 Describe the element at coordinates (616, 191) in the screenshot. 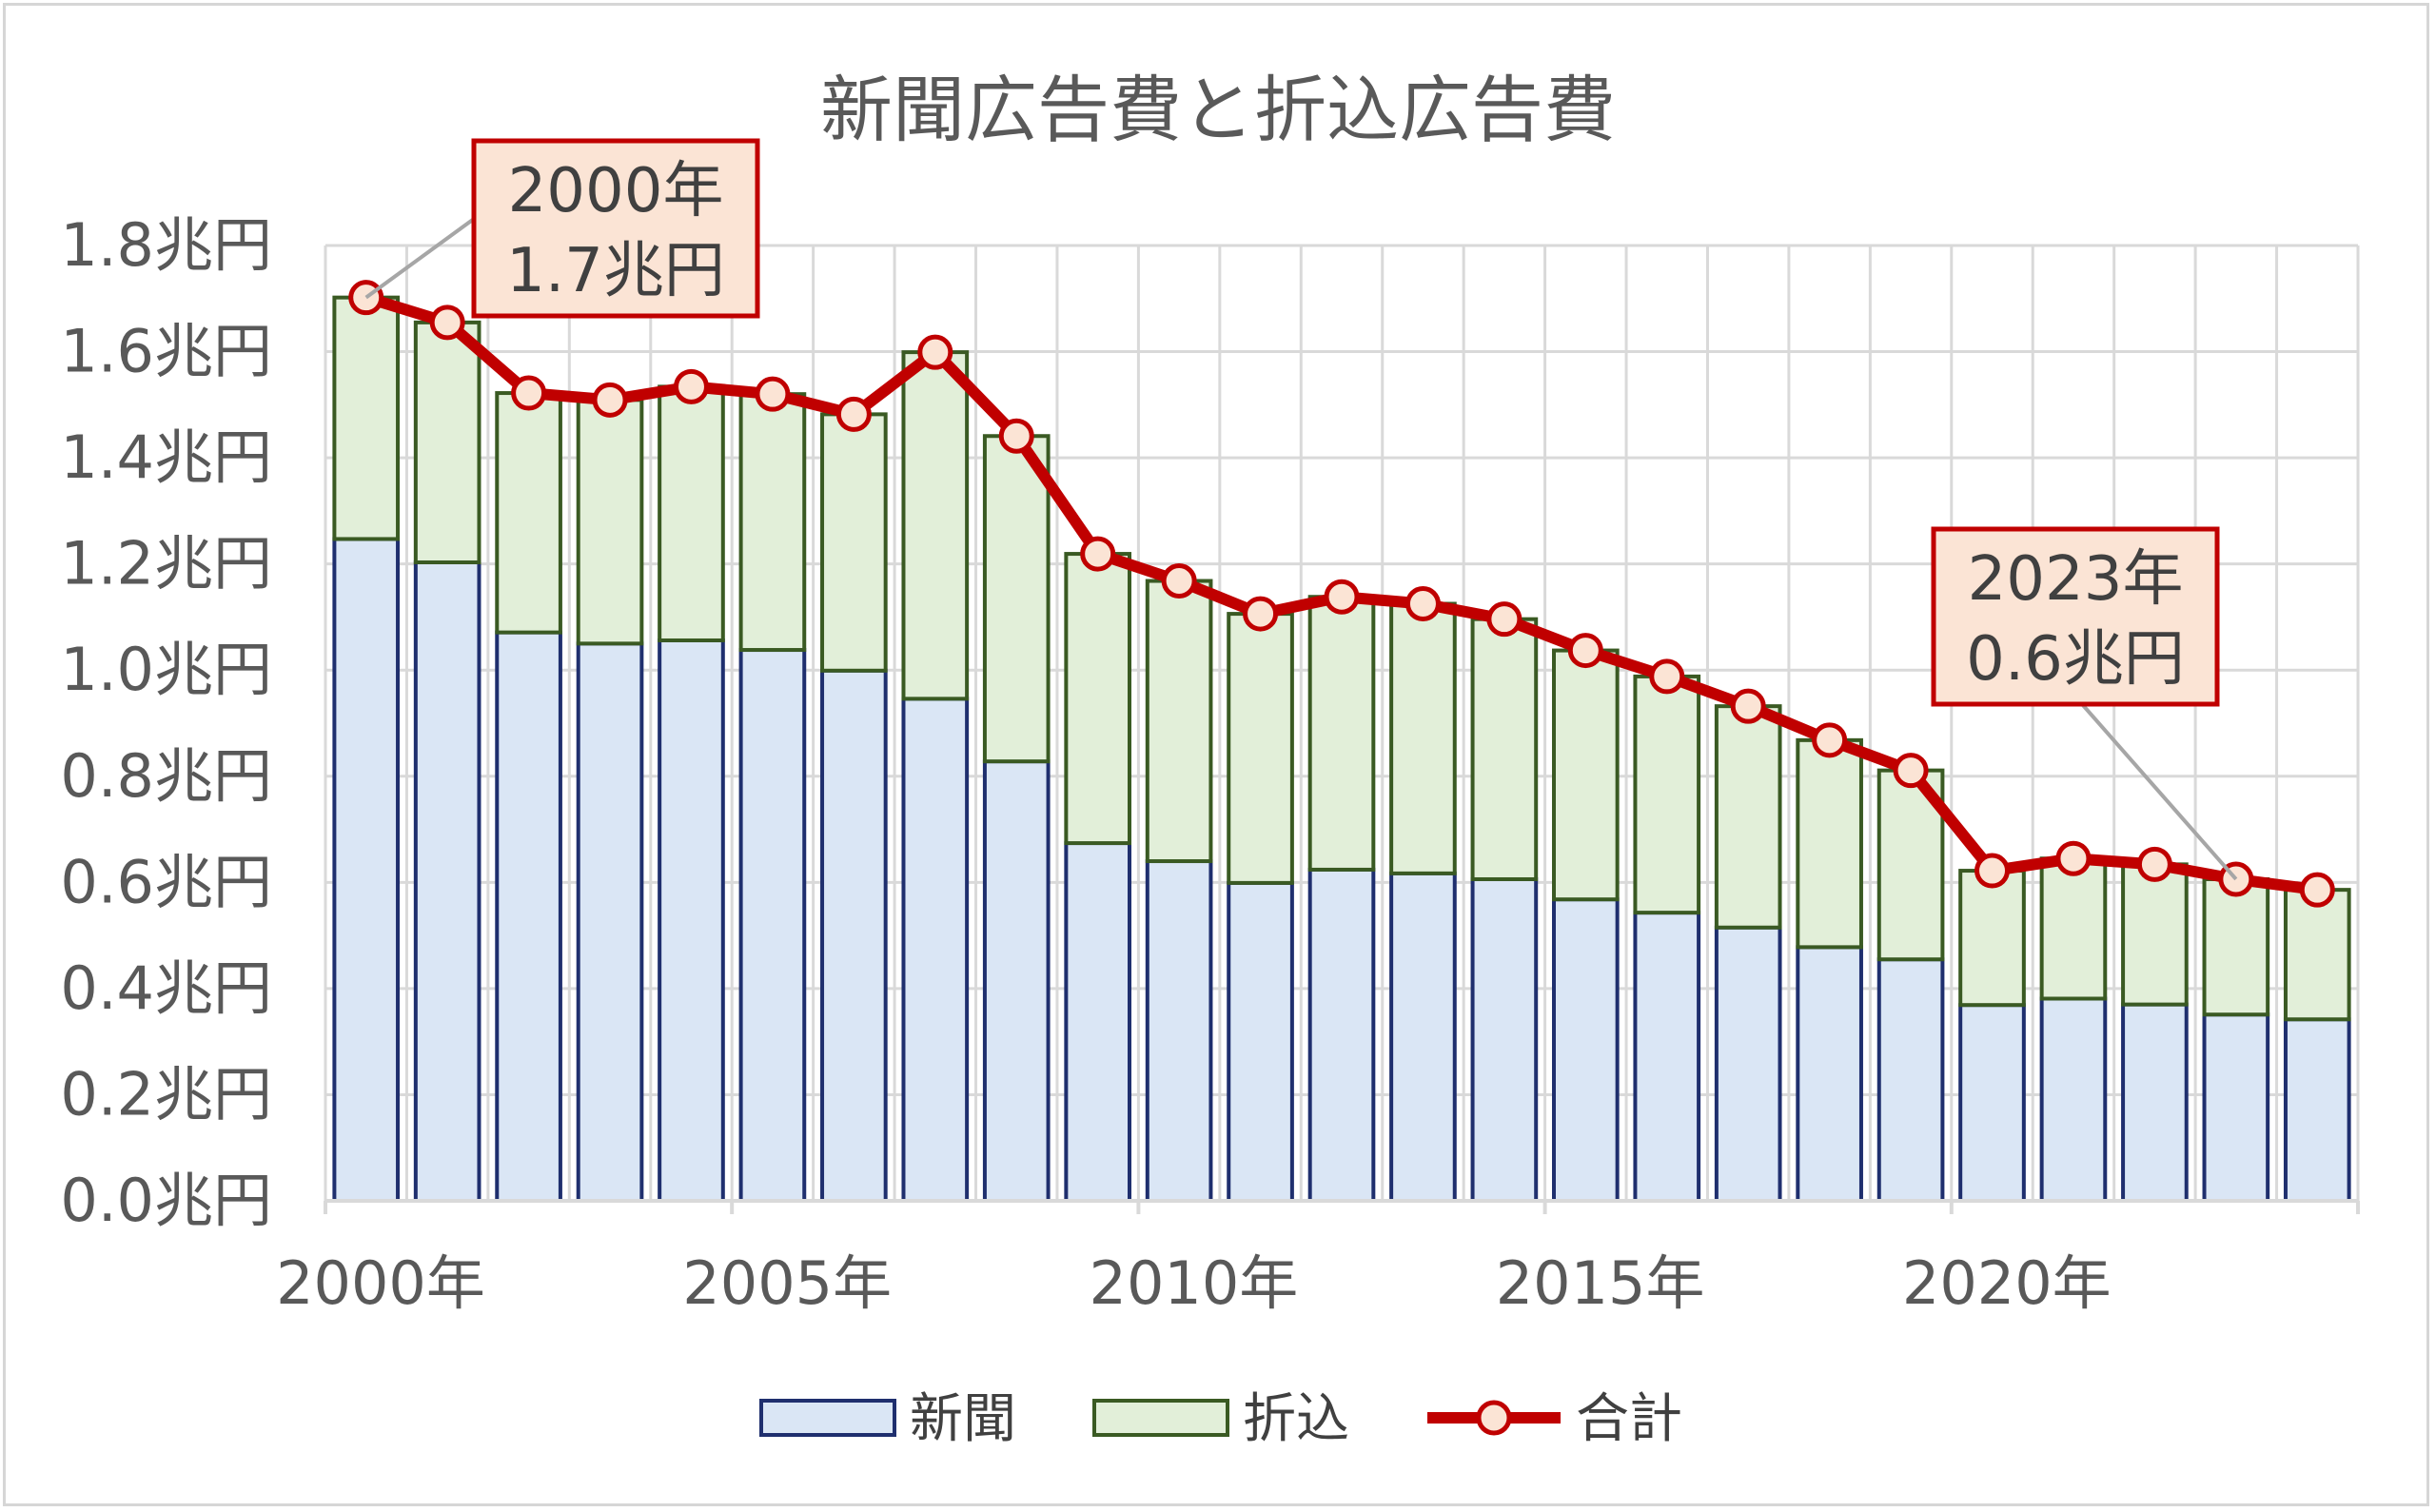

I see `callout-year: 2000年` at that location.